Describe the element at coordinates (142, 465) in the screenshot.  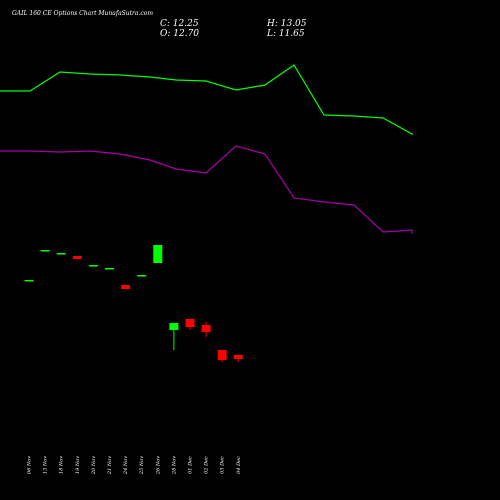
I see `x-tick-label: 25 Nov` at that location.